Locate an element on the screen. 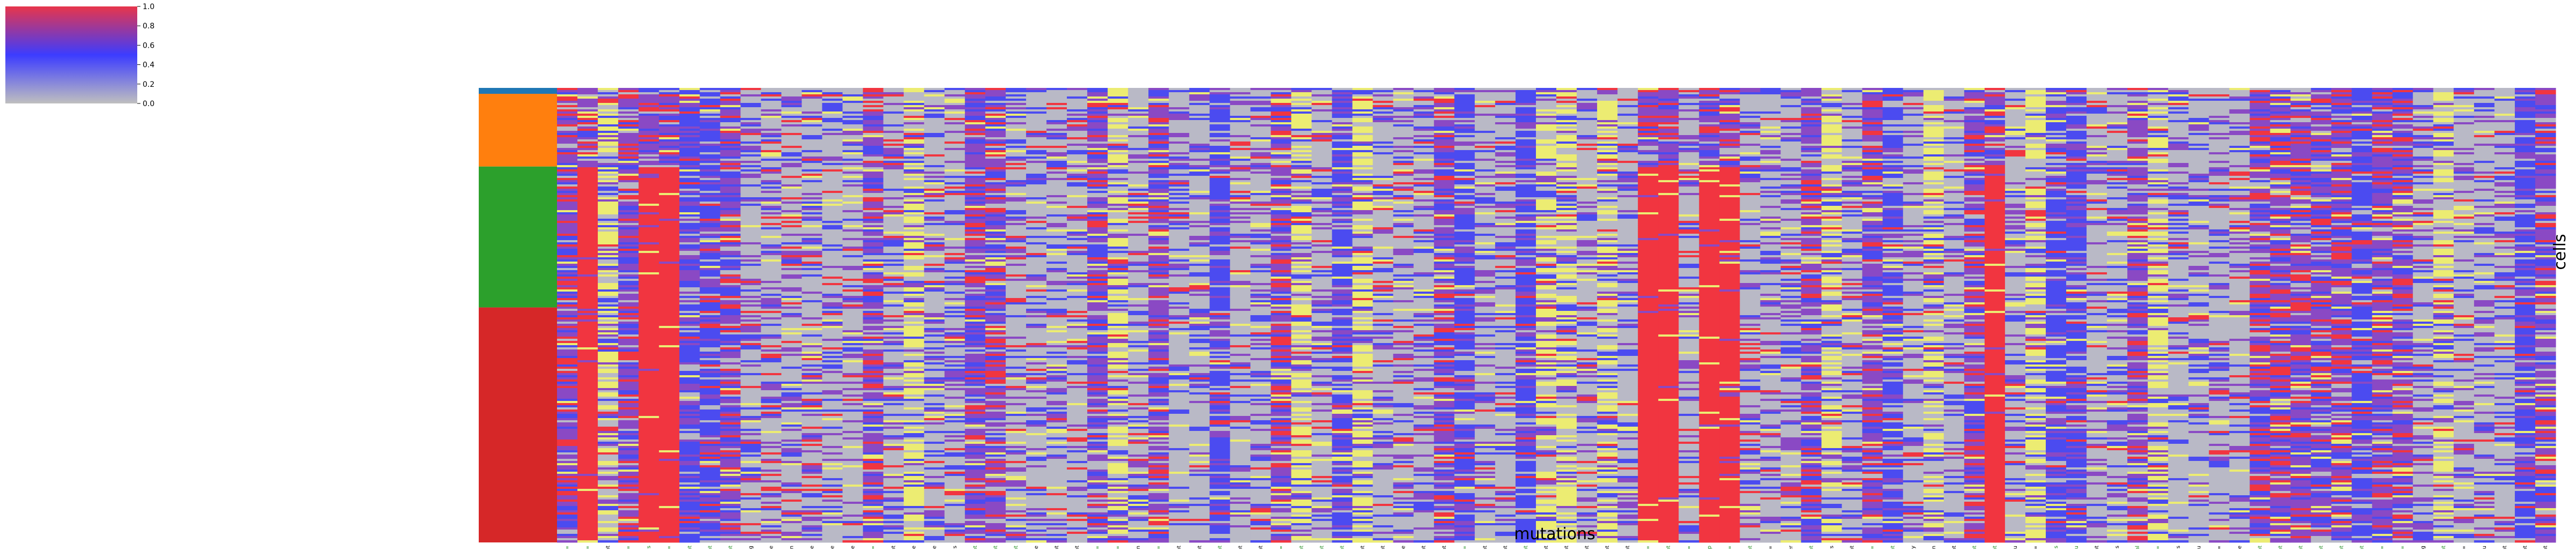 The height and width of the screenshot is (551, 2576). x-tick-label: HERC2 p.Tyr3128Ter is located at coordinates (1791, 547).